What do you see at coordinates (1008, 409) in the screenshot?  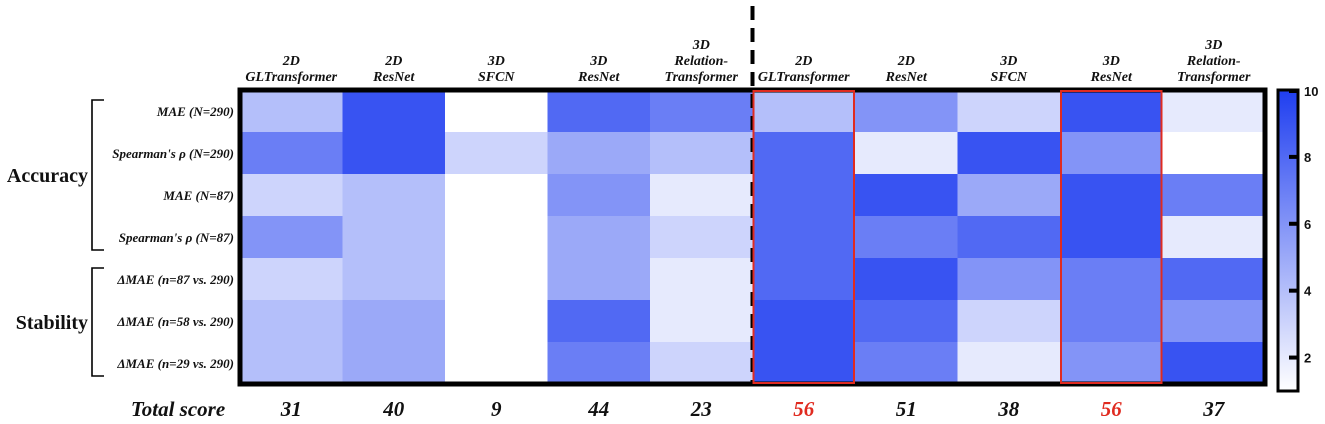 I see `total-score-value: 38` at bounding box center [1008, 409].